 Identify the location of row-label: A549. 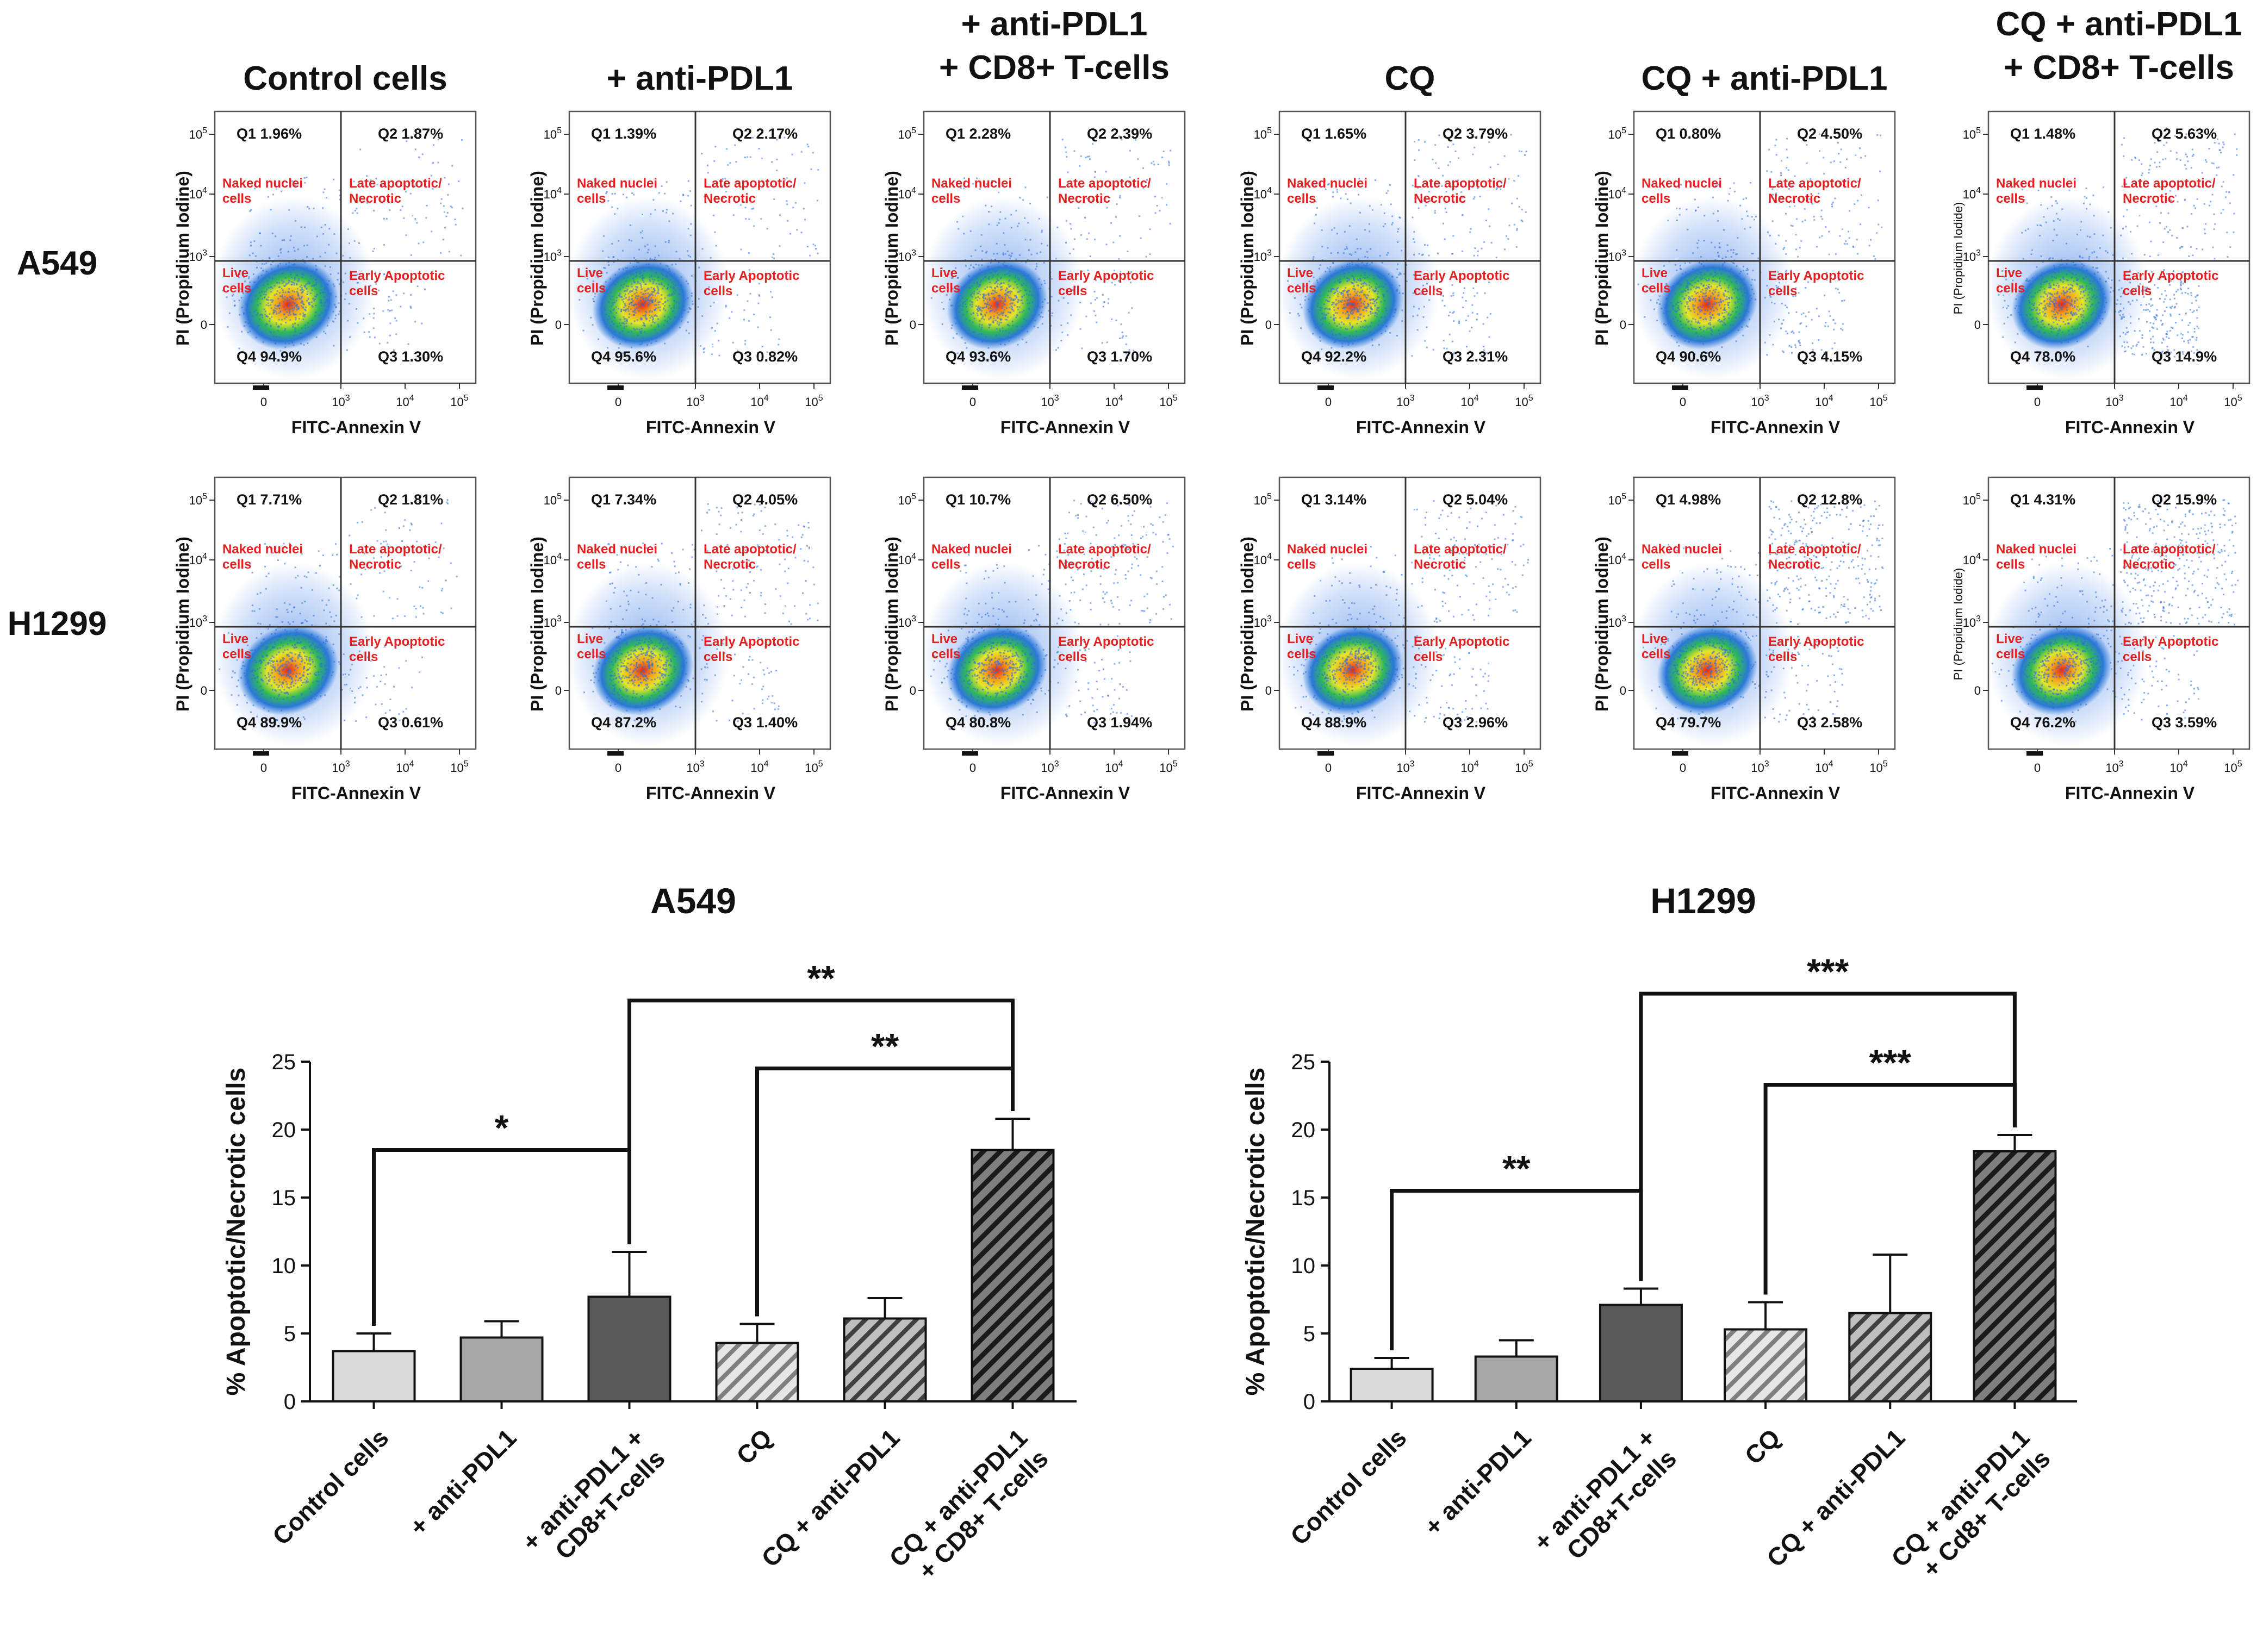
(57, 263).